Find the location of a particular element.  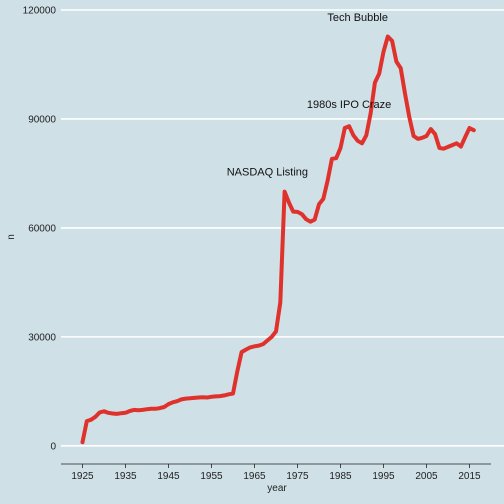

annotation-label: Tech Bubble is located at coordinates (357, 18).